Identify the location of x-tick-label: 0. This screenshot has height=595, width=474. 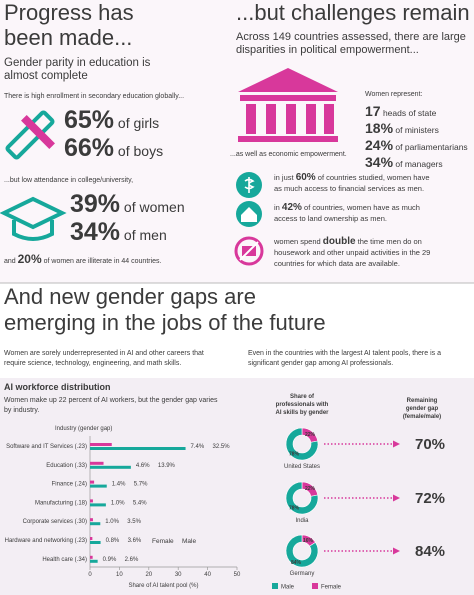
(90, 575).